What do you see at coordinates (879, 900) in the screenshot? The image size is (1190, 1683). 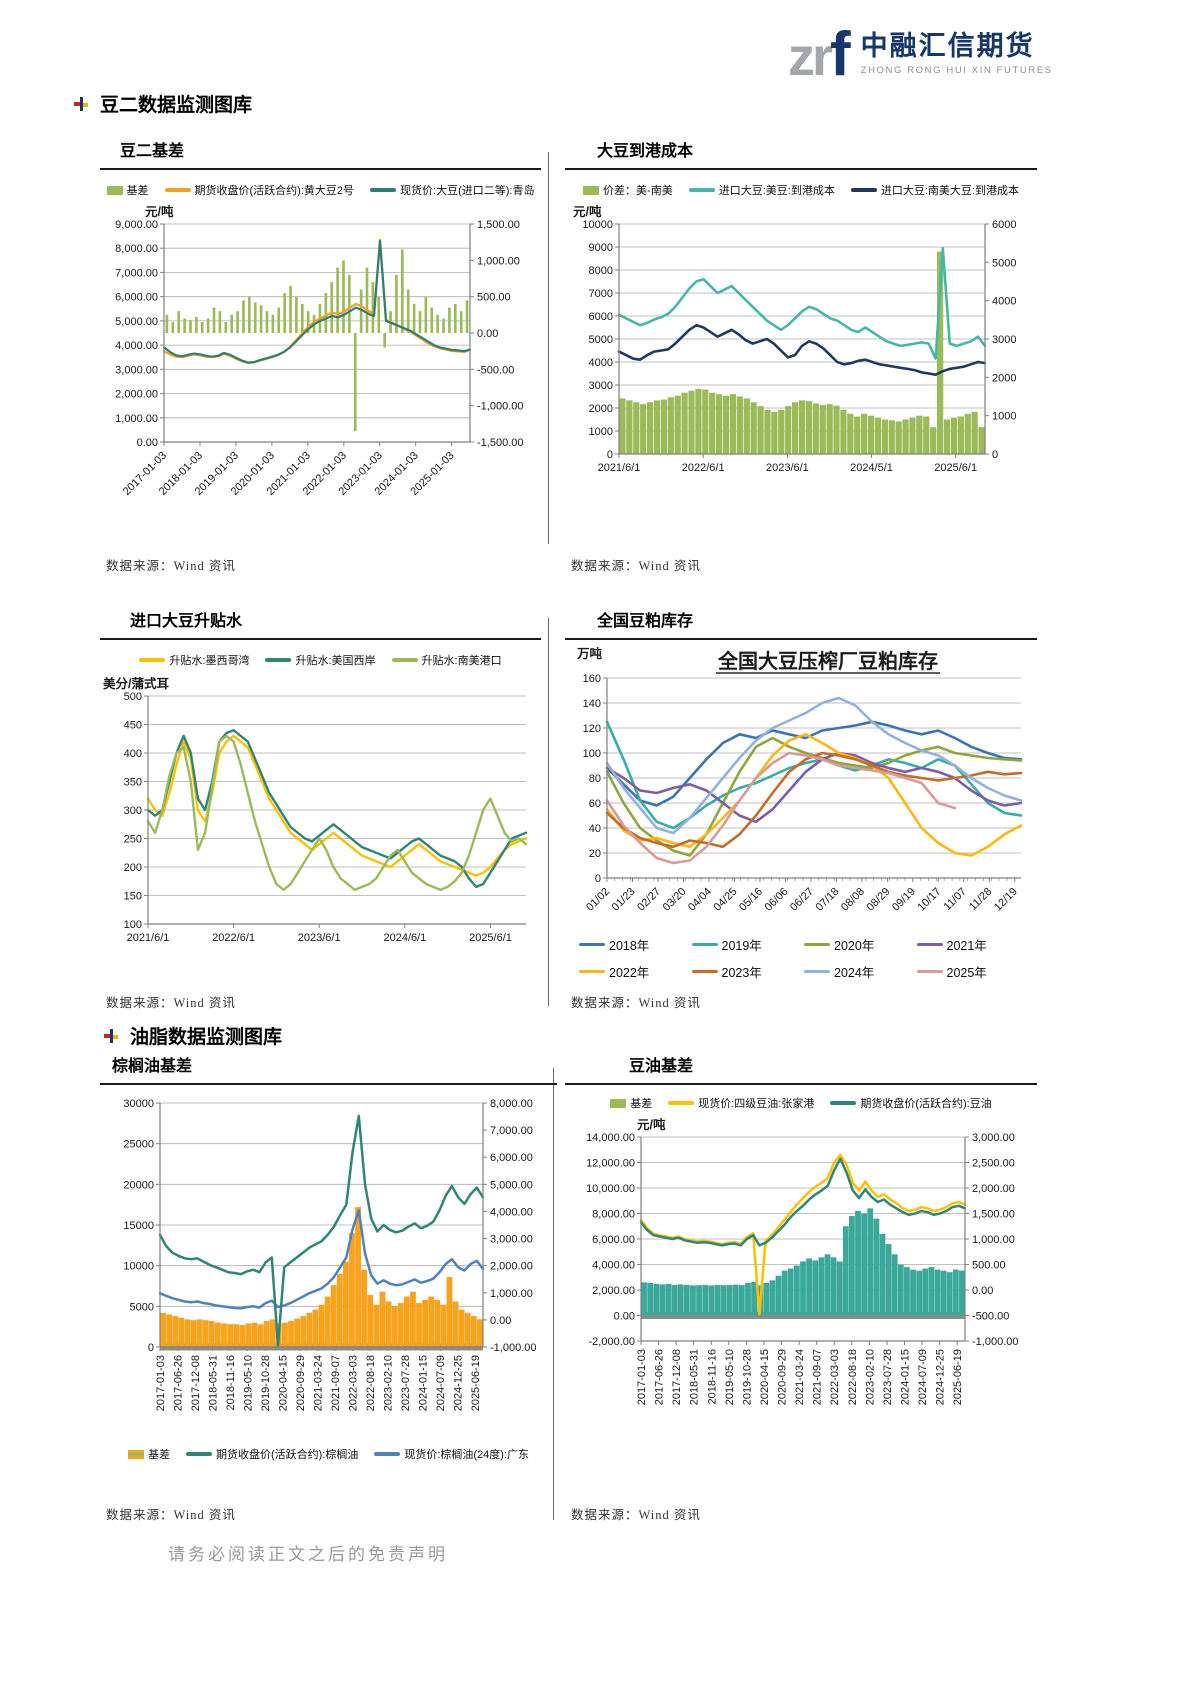 I see `svg-text: 08/29` at bounding box center [879, 900].